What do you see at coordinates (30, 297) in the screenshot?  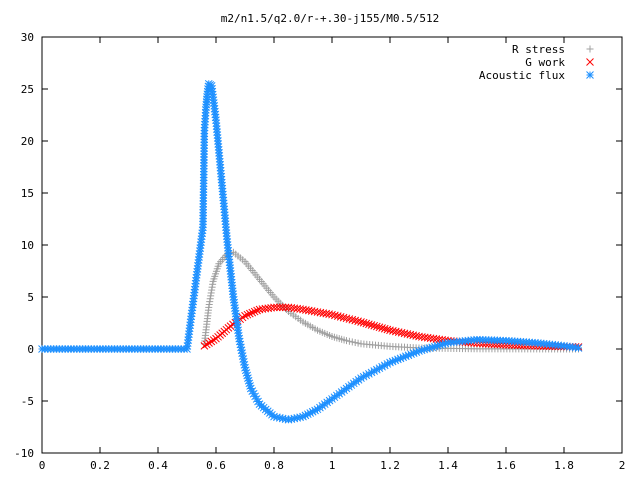 I see `y-tick-label: 5` at bounding box center [30, 297].